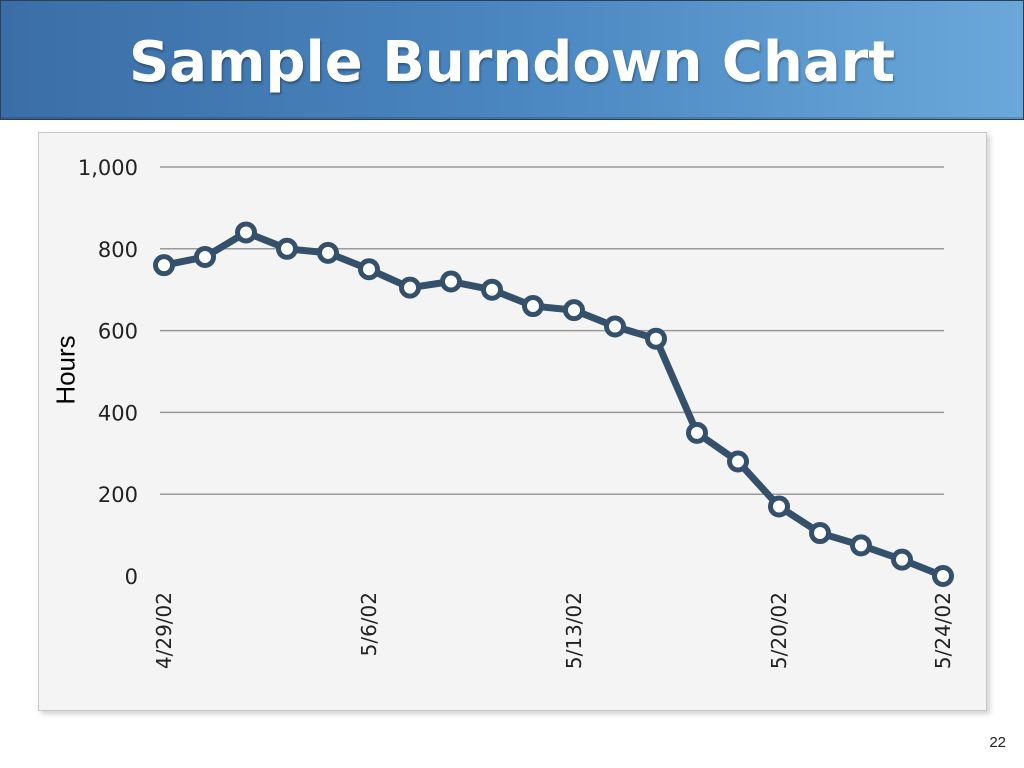 The height and width of the screenshot is (768, 1024). What do you see at coordinates (118, 250) in the screenshot?
I see `y-tick-label: 800` at bounding box center [118, 250].